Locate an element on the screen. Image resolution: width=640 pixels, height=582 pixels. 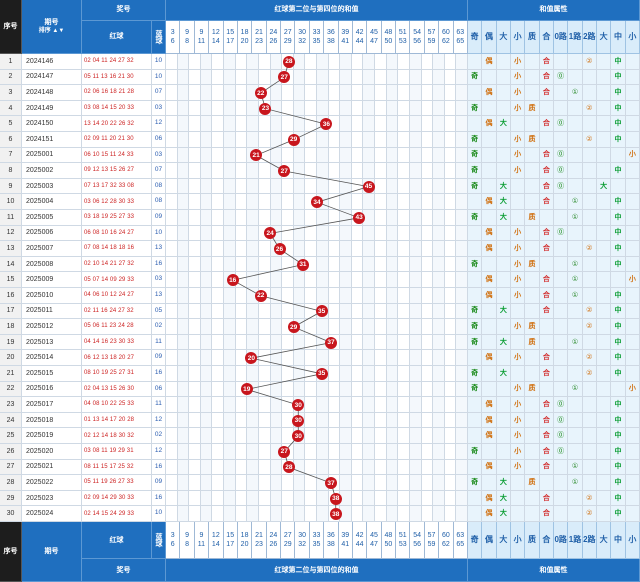
footer-trend-tick: 24 26 is located at coordinates (274, 541).